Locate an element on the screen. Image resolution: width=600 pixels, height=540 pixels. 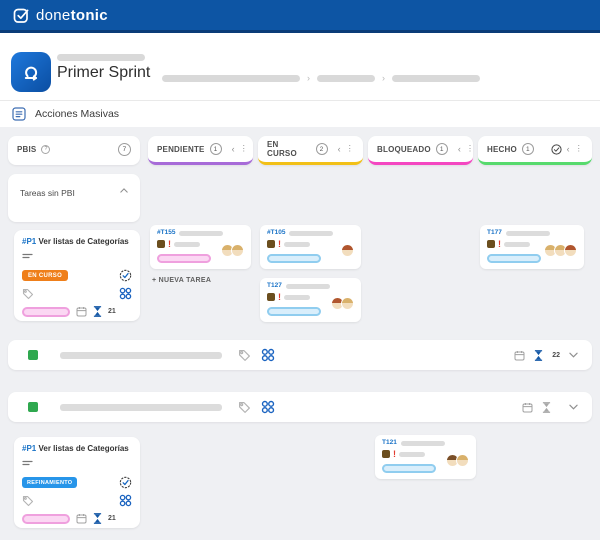
hourglass-icon is located at coordinates (97, 519).